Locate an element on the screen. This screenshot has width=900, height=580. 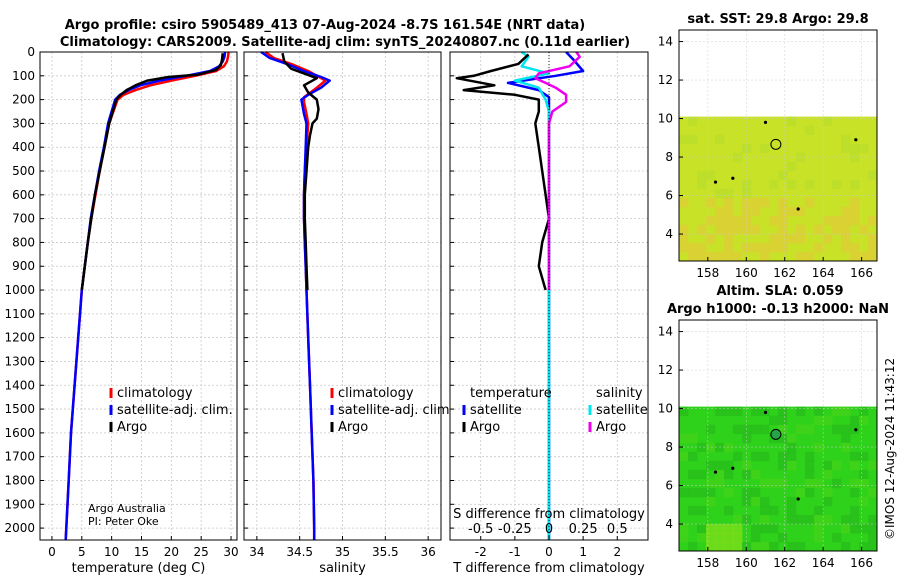
legend-label: climatology is located at coordinates (376, 393).